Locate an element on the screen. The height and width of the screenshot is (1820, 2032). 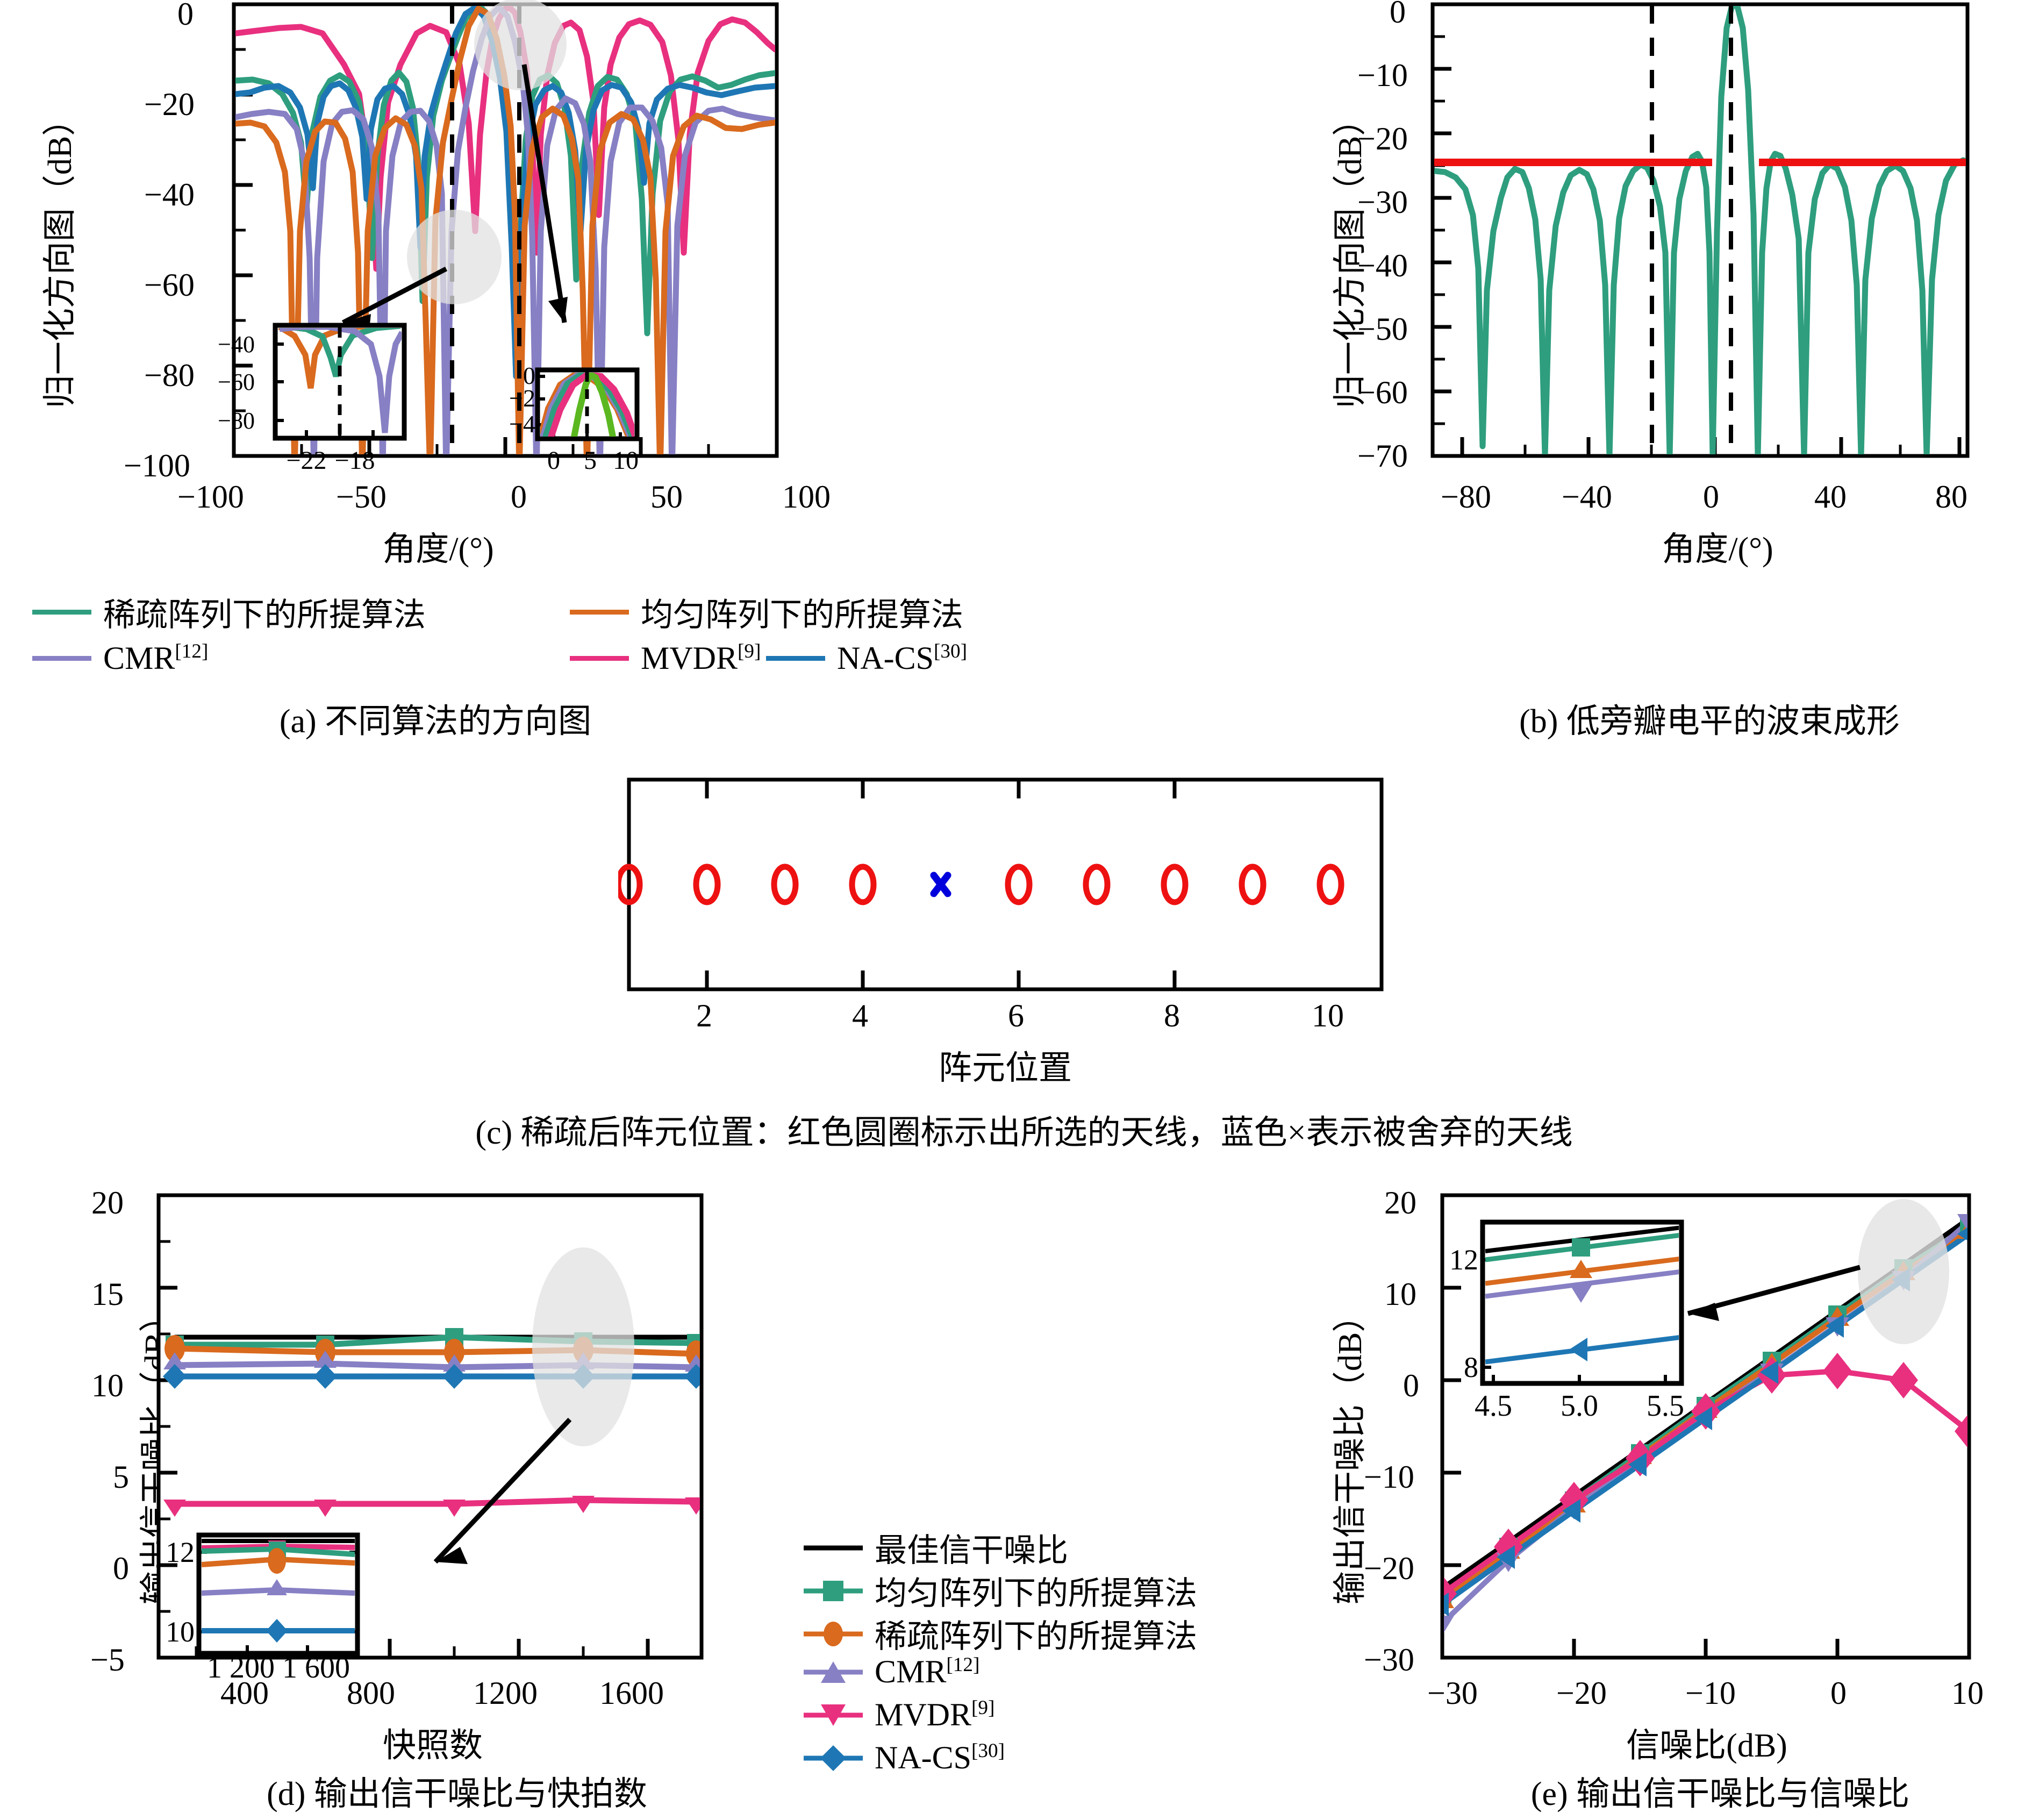
panel-b-ytick: −60 is located at coordinates (1382, 392).